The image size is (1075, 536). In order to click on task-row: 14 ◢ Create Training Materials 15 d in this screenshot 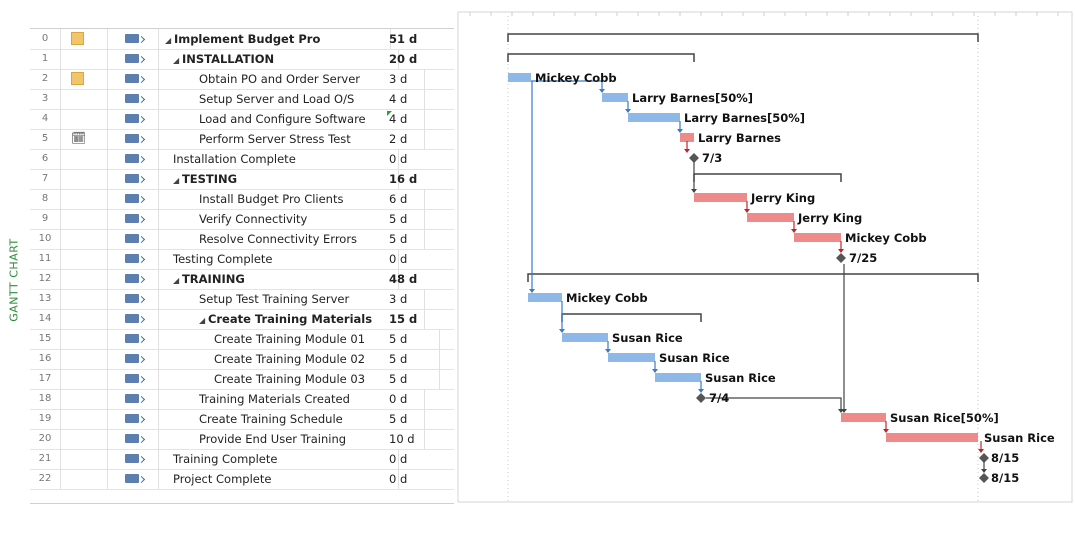, I will do `click(242, 319)`.